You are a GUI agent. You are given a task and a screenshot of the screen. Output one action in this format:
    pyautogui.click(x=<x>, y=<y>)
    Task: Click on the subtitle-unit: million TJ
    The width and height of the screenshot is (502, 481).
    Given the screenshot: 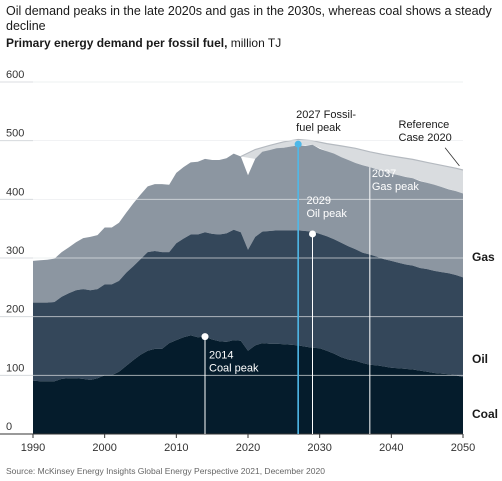 What is the action you would take?
    pyautogui.click(x=254, y=43)
    